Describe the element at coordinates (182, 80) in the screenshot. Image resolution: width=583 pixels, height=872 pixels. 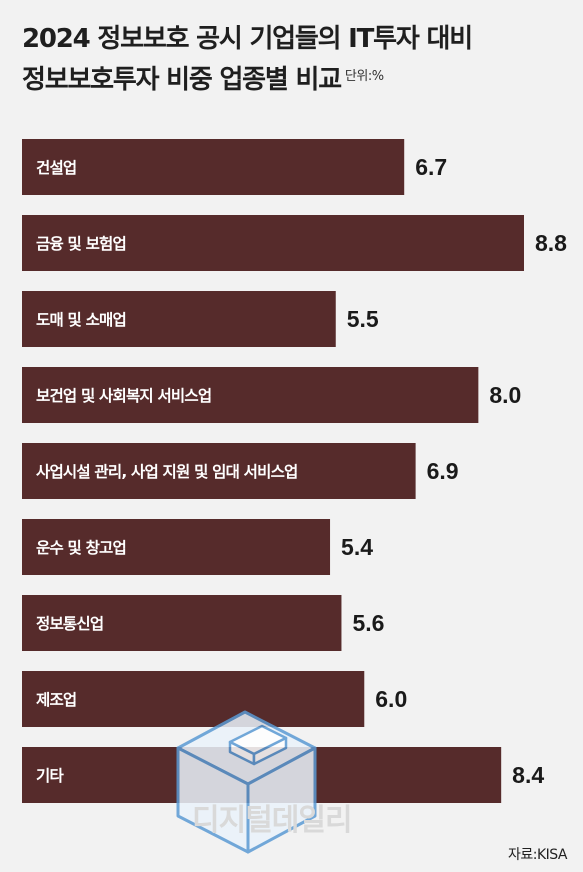
I see `title-line-2-text: 정보보호투자 비중 업종별 비교` at that location.